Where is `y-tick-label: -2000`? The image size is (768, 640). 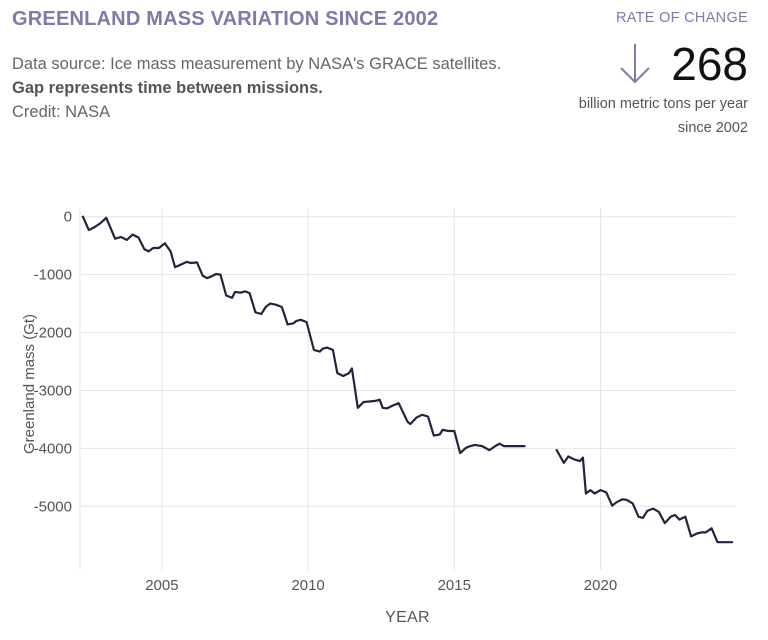 y-tick-label: -2000 is located at coordinates (53, 333).